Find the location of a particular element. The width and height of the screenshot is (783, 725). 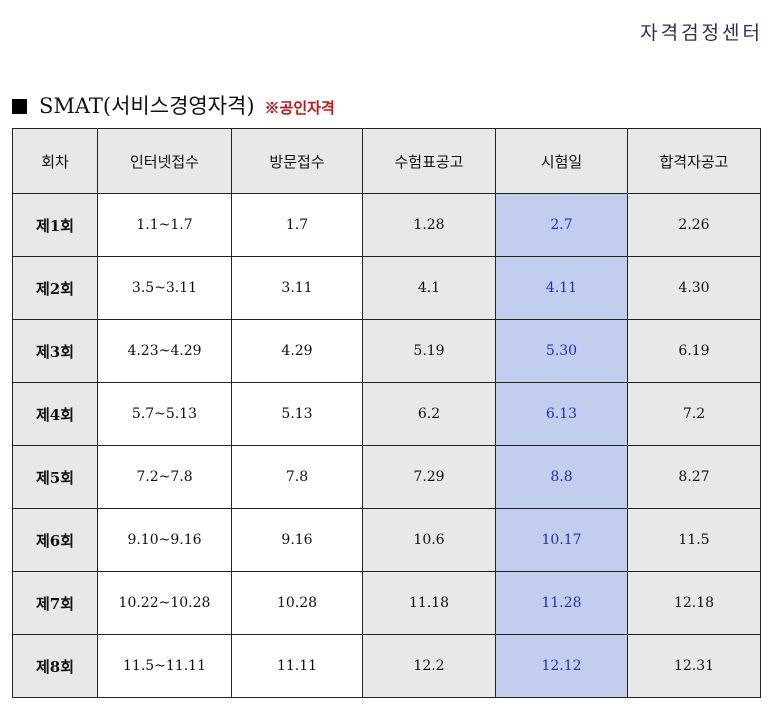

header-exam: 시험일 is located at coordinates (561, 161).